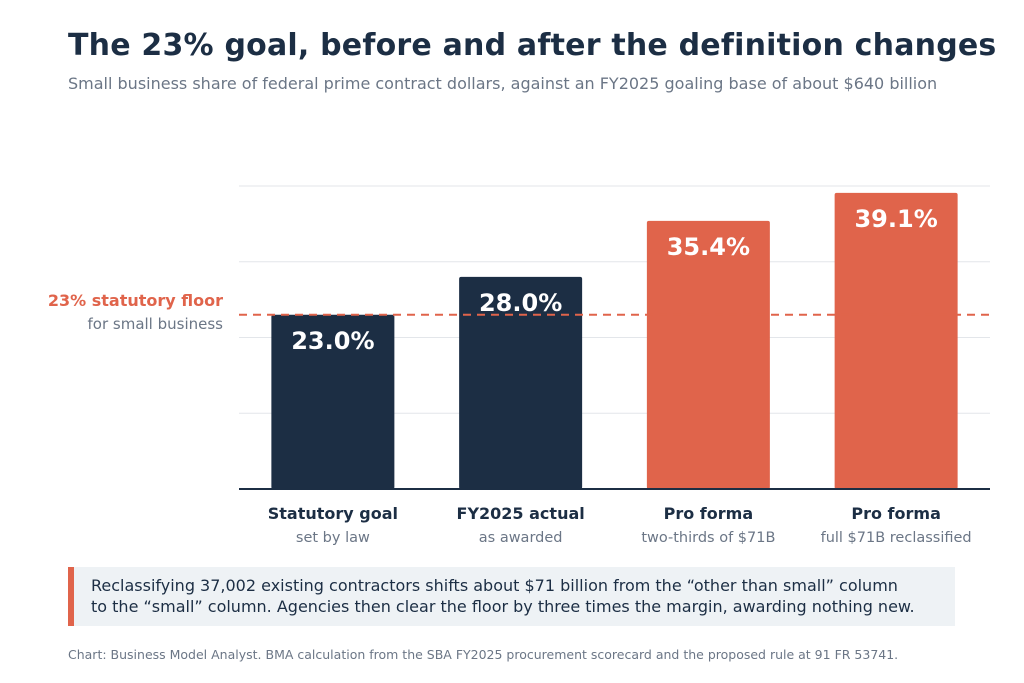  Describe the element at coordinates (333, 538) in the screenshot. I see `category-sublabel: set by law` at that location.